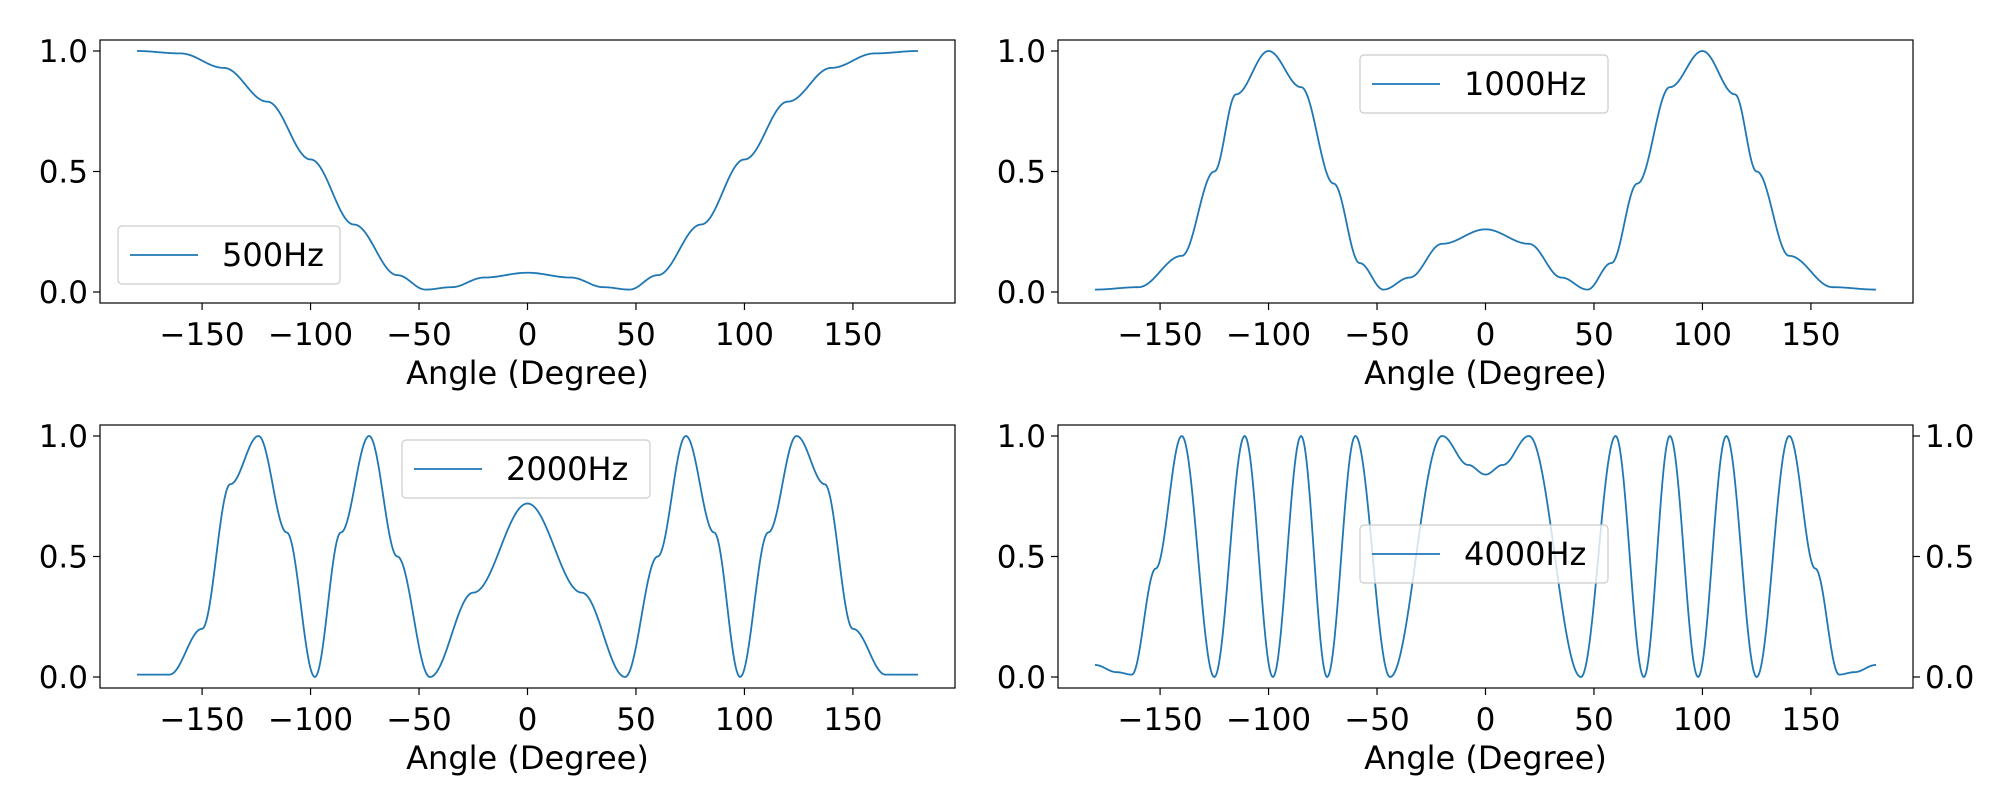  Describe the element at coordinates (1949, 558) in the screenshot. I see `y-tick-label-right: 0.5` at that location.